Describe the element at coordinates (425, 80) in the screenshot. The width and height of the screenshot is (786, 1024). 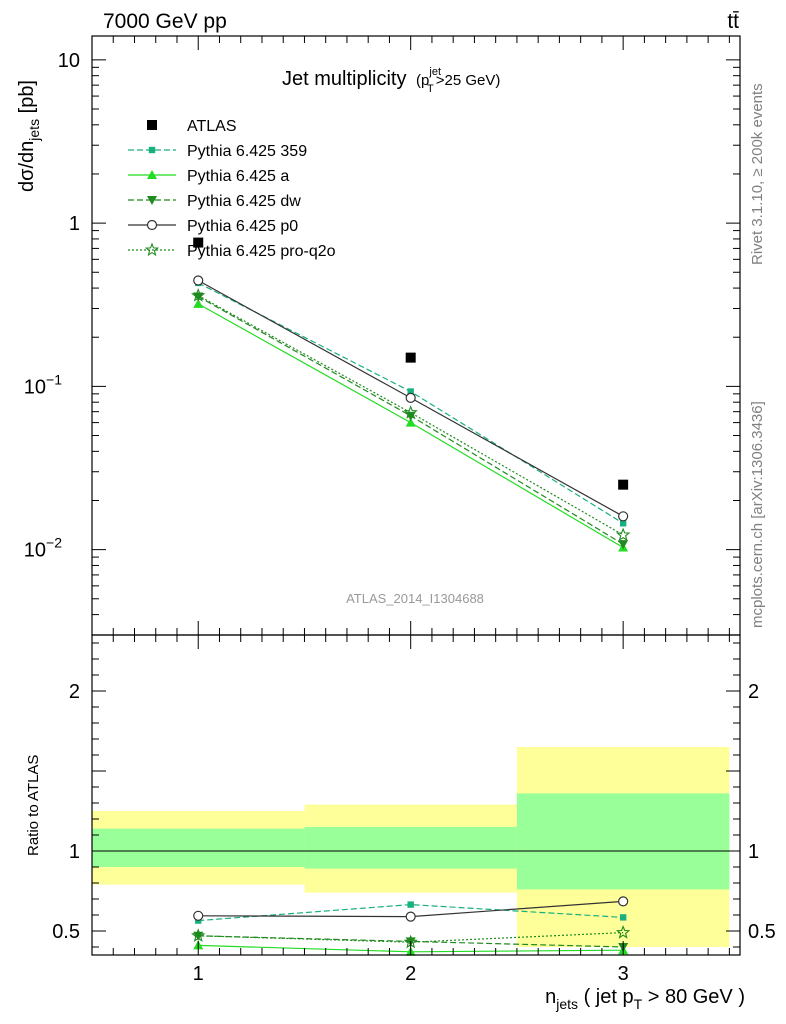
I see `plot-title-p: p` at that location.